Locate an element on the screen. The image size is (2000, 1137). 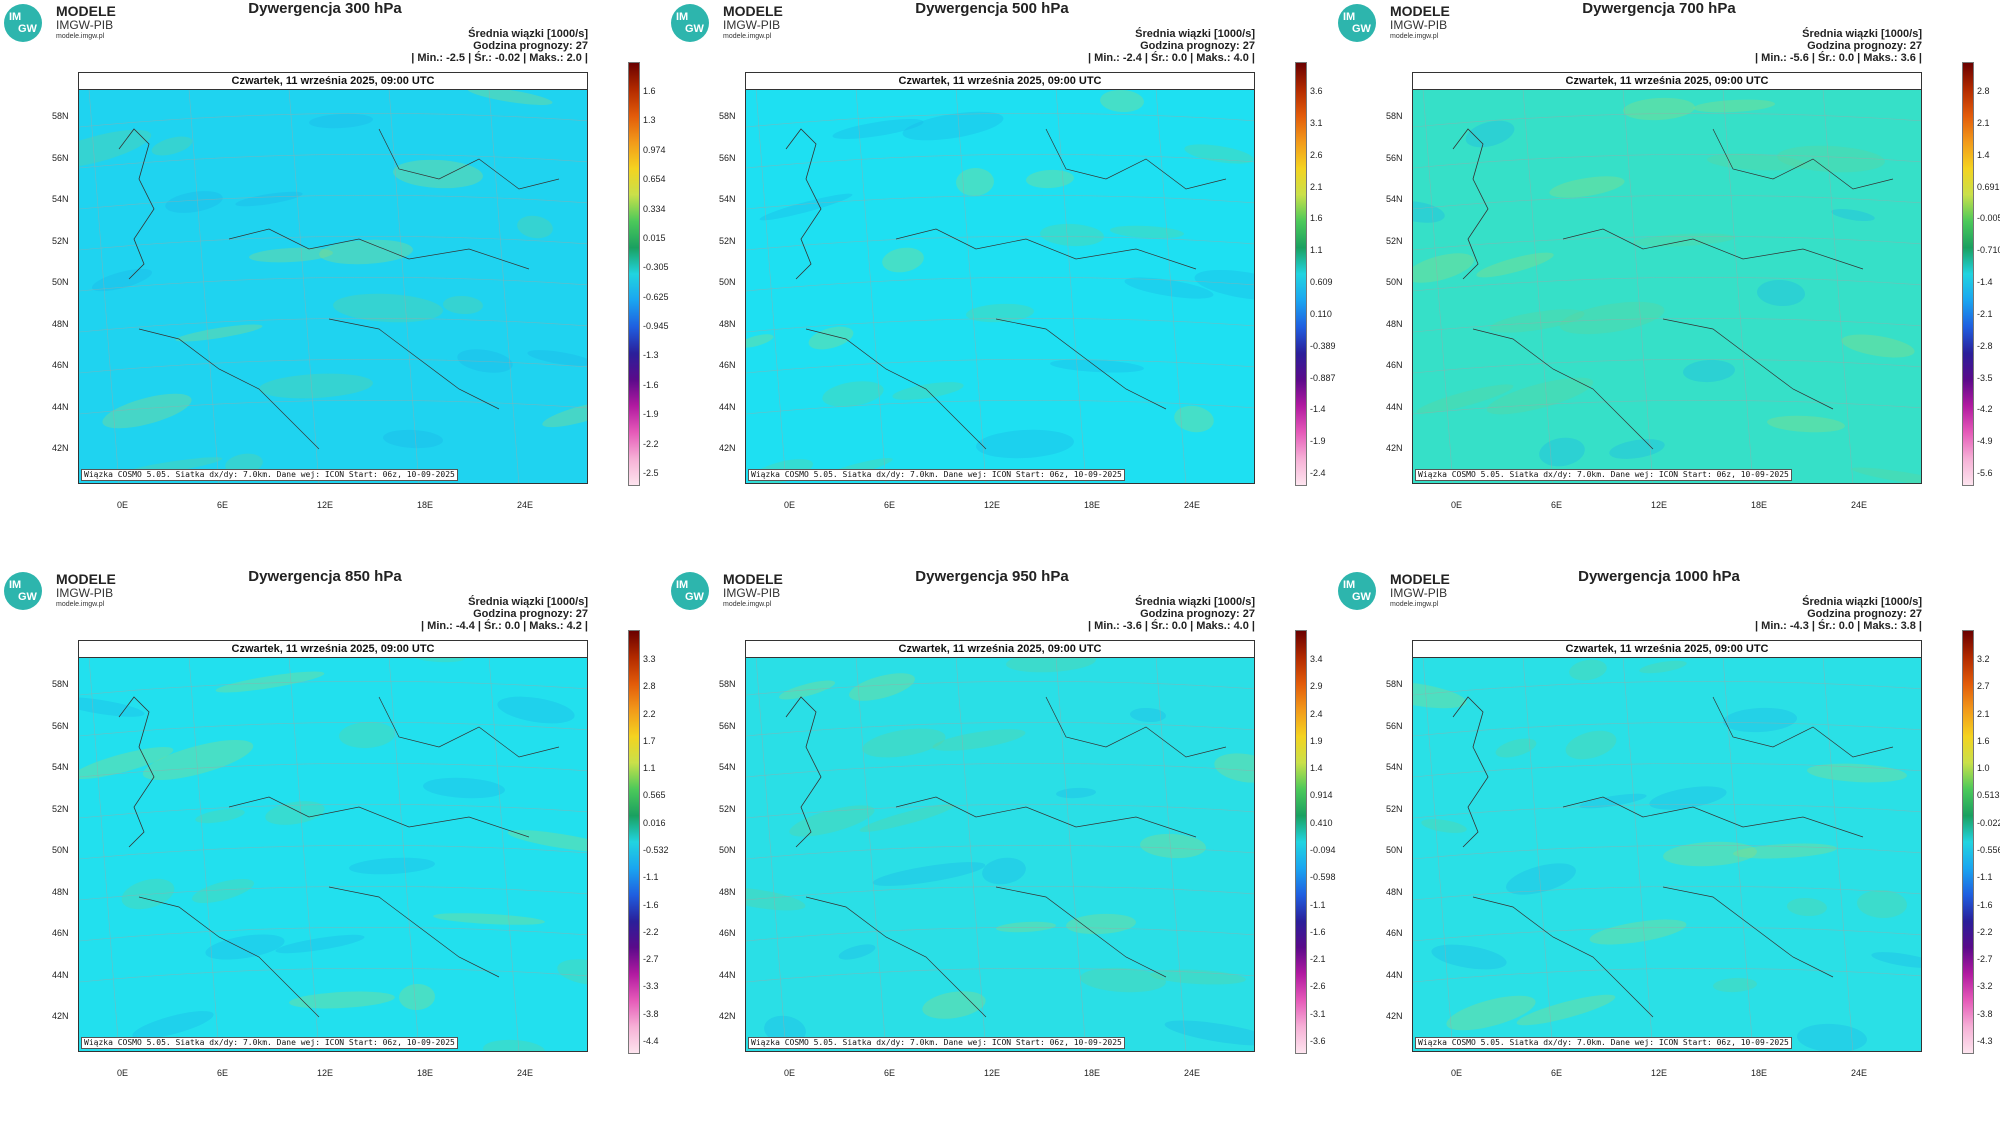
colorbar-tick-label: 0.609 is located at coordinates (1321, 282).